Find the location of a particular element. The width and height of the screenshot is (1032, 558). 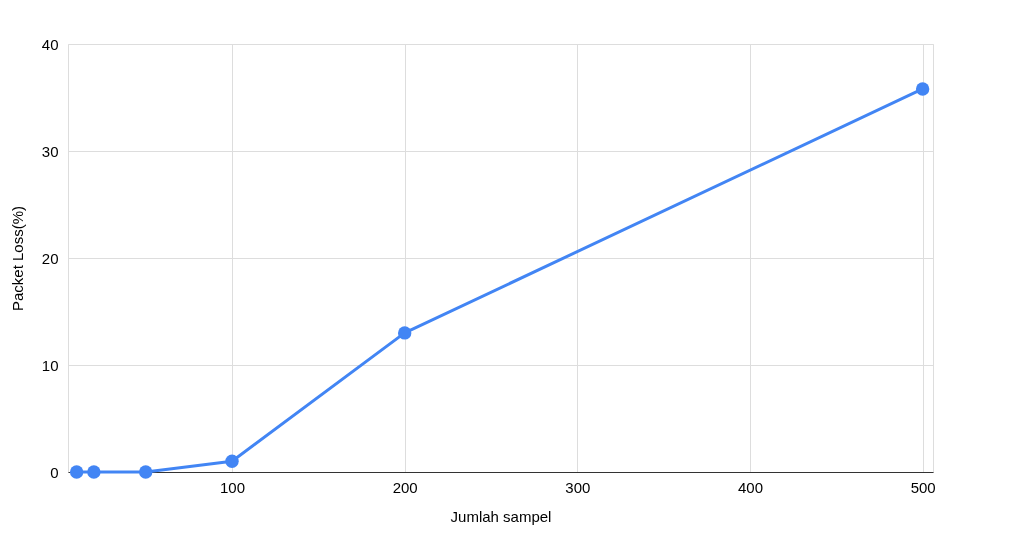

y-tick-label: 10 is located at coordinates (50, 365).